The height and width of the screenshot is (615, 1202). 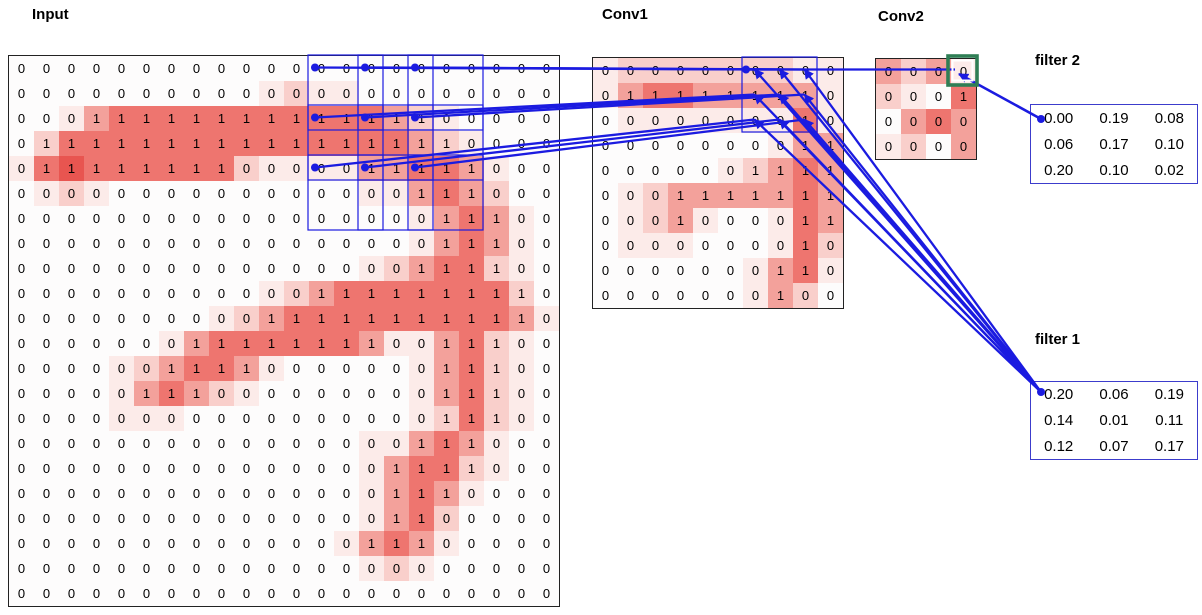 I want to click on filter2-value: 0.10, so click(x=1114, y=170).